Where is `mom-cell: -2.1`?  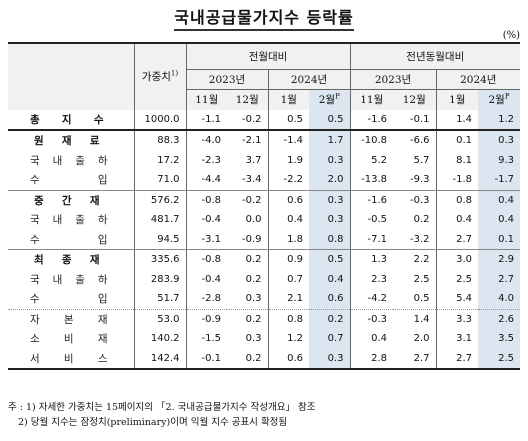
mom-cell: -2.1 is located at coordinates (251, 141).